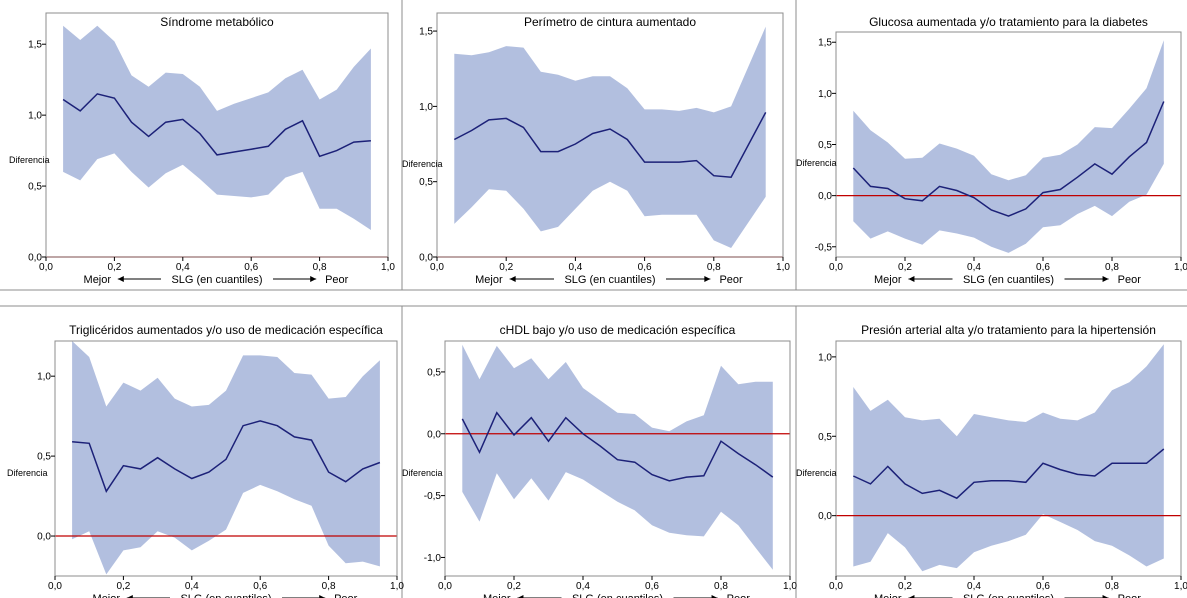 This screenshot has height=598, width=1187. I want to click on chart-title: Perímetro de cintura aumentado, so click(610, 22).